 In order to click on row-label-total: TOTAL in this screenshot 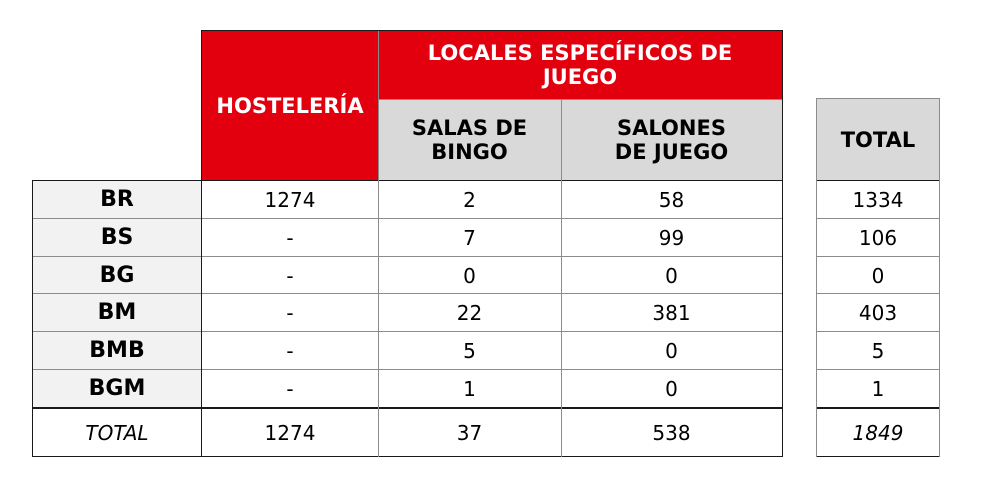, I will do `click(117, 432)`.